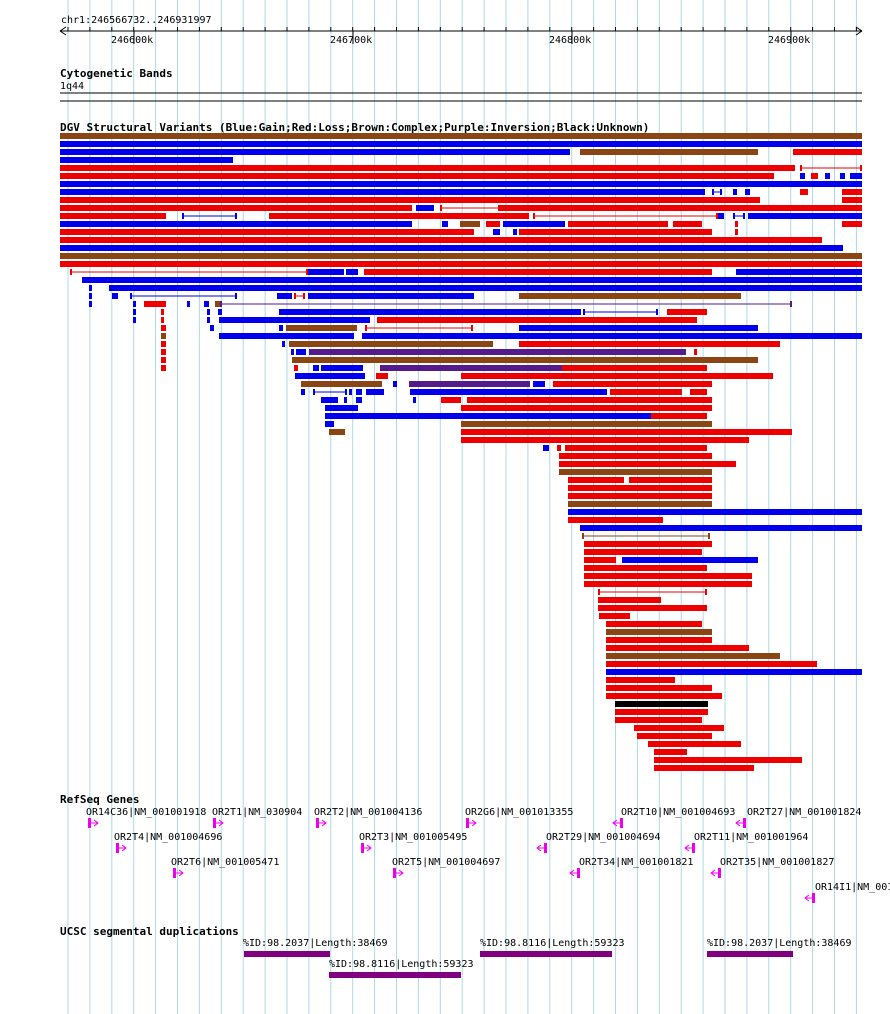  I want to click on gene-label: OR2T5|NM_001004697, so click(446, 862).